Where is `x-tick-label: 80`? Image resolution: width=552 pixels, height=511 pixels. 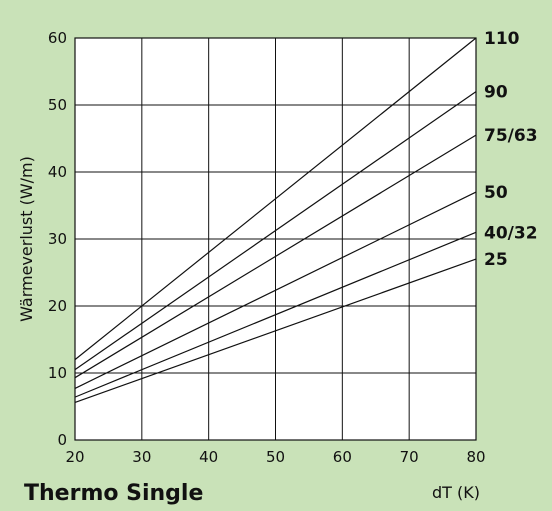 x-tick-label: 80 is located at coordinates (475, 457).